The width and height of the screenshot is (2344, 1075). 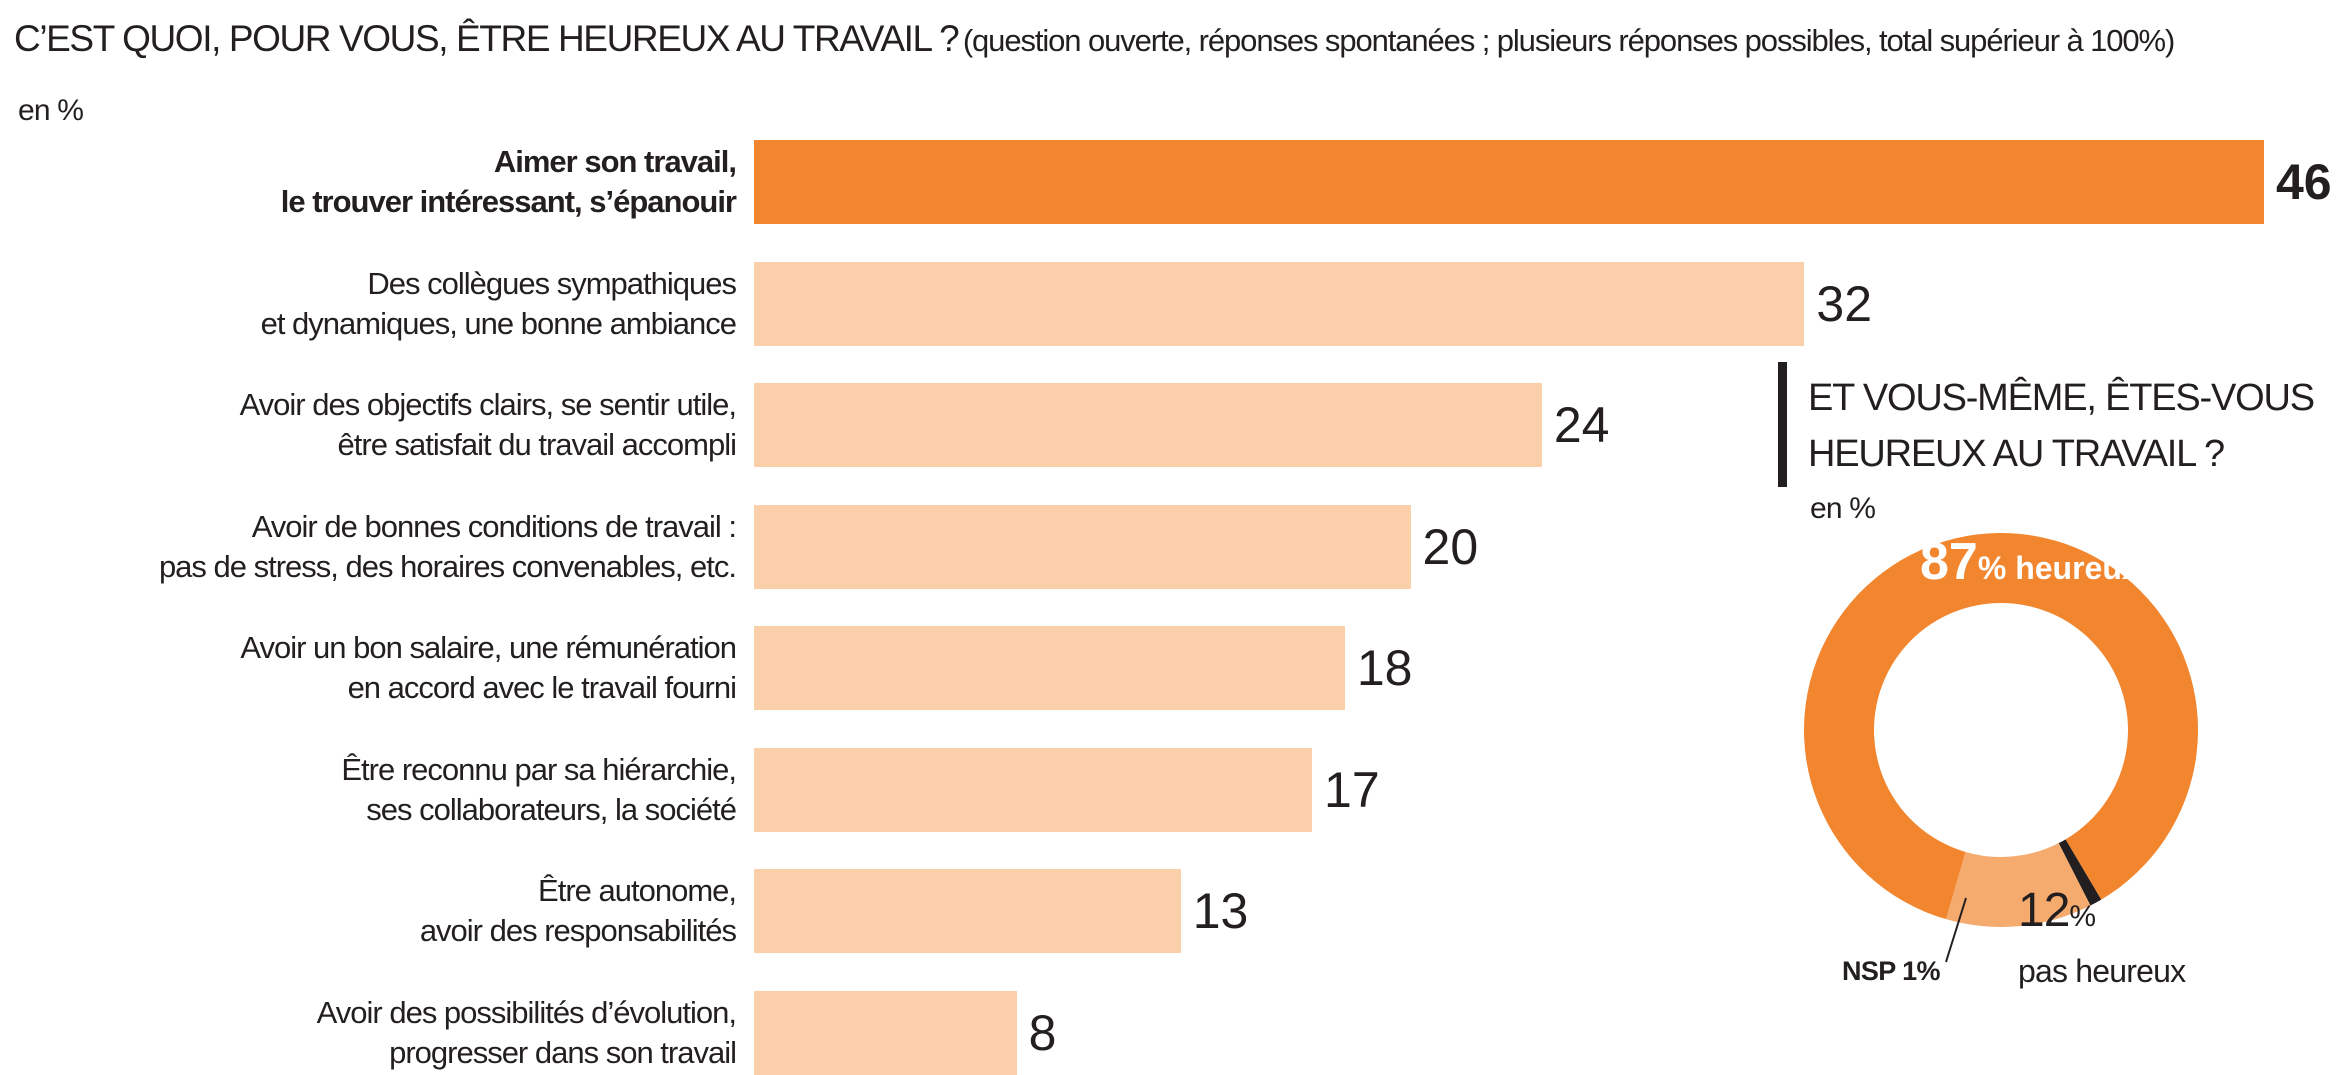 I want to click on bar-label-2-line-1: Des collègues sympathiques, so click(x=552, y=283).